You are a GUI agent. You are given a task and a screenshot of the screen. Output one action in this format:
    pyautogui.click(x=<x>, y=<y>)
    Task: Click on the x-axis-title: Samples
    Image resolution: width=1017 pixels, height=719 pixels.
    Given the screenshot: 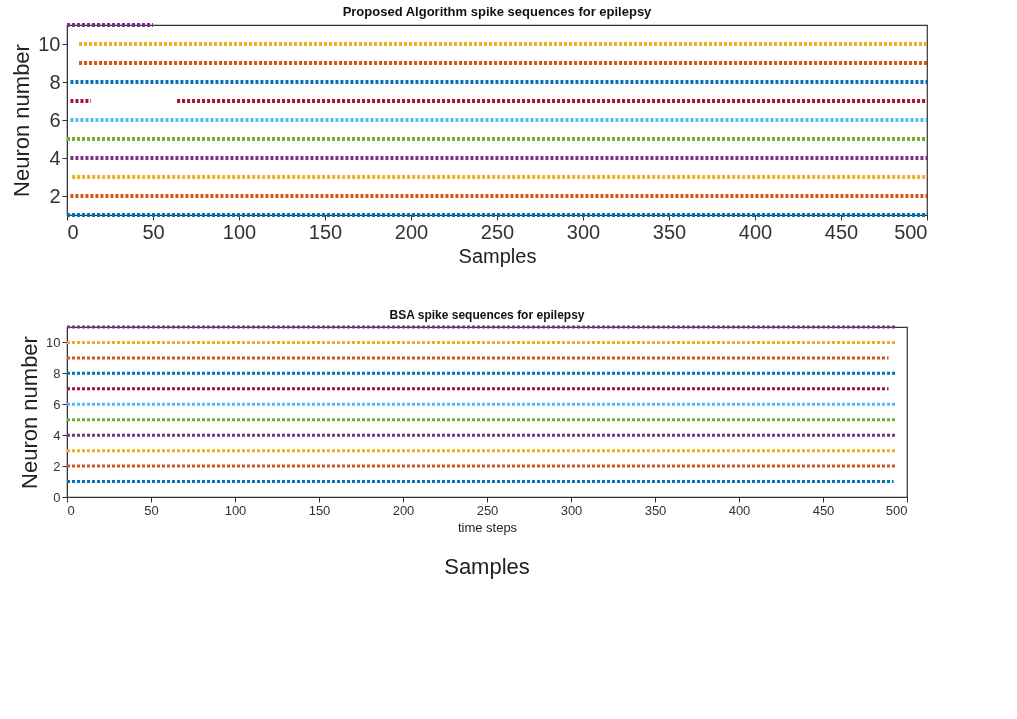 What is the action you would take?
    pyautogui.click(x=497, y=255)
    